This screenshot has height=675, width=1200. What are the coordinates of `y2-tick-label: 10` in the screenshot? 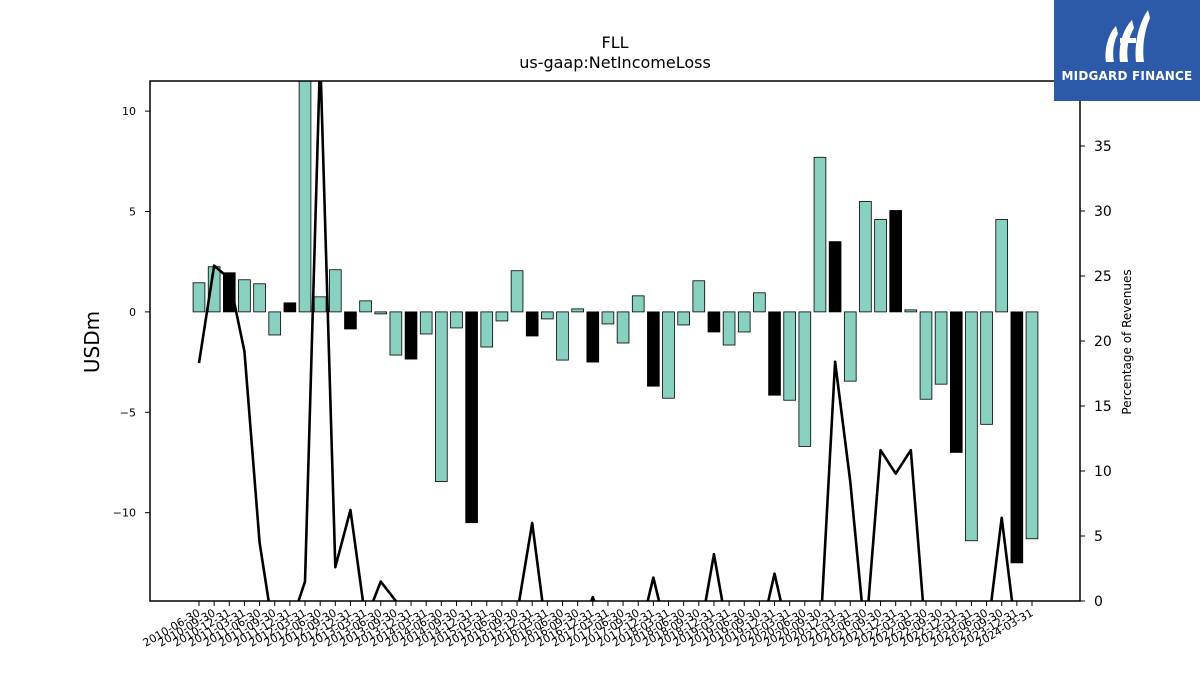 It's located at (1103, 472).